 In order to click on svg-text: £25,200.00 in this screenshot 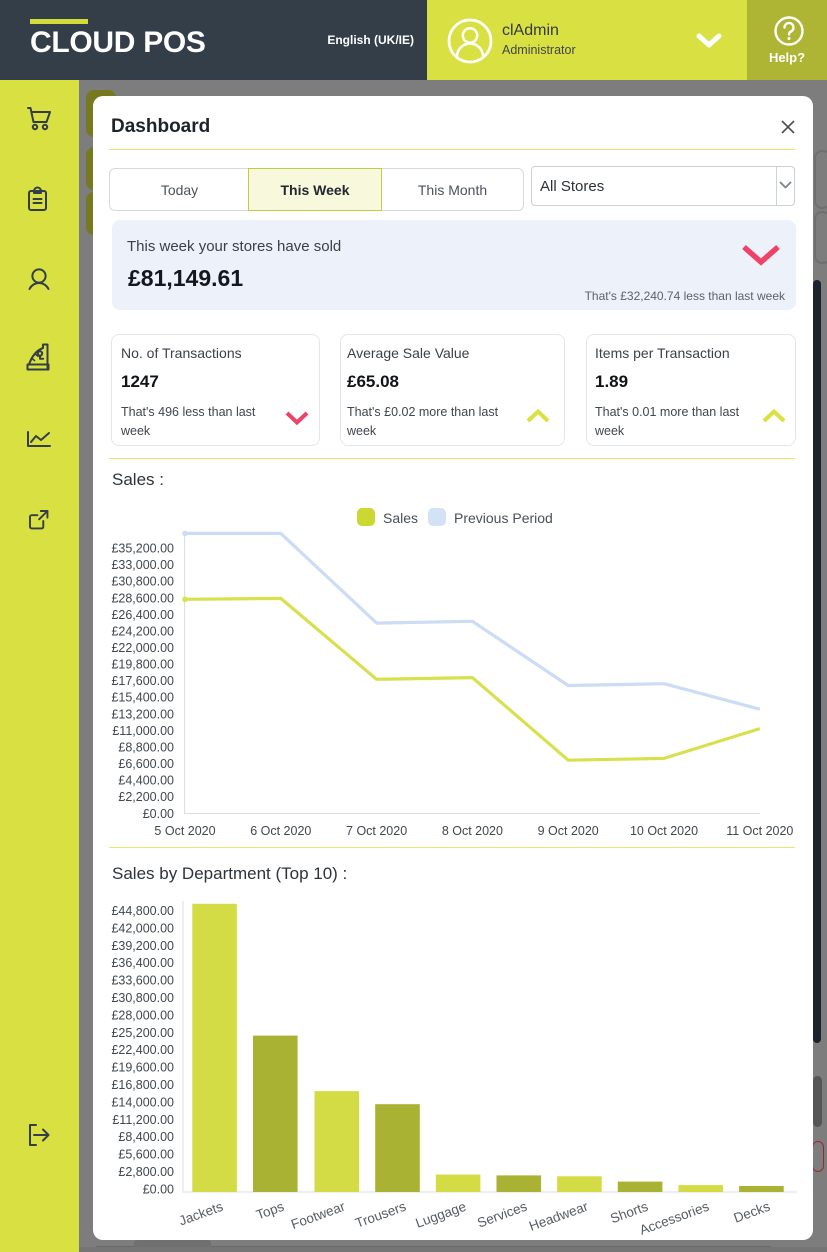, I will do `click(142, 1033)`.